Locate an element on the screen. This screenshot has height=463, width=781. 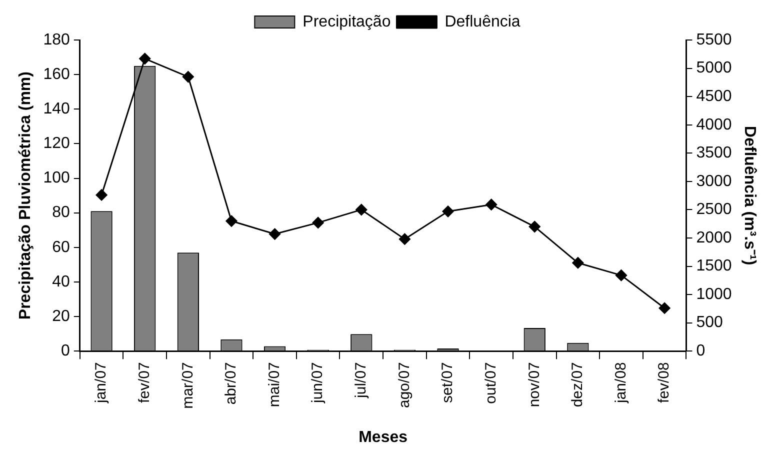
legend-label: Precipitação is located at coordinates (346, 21).